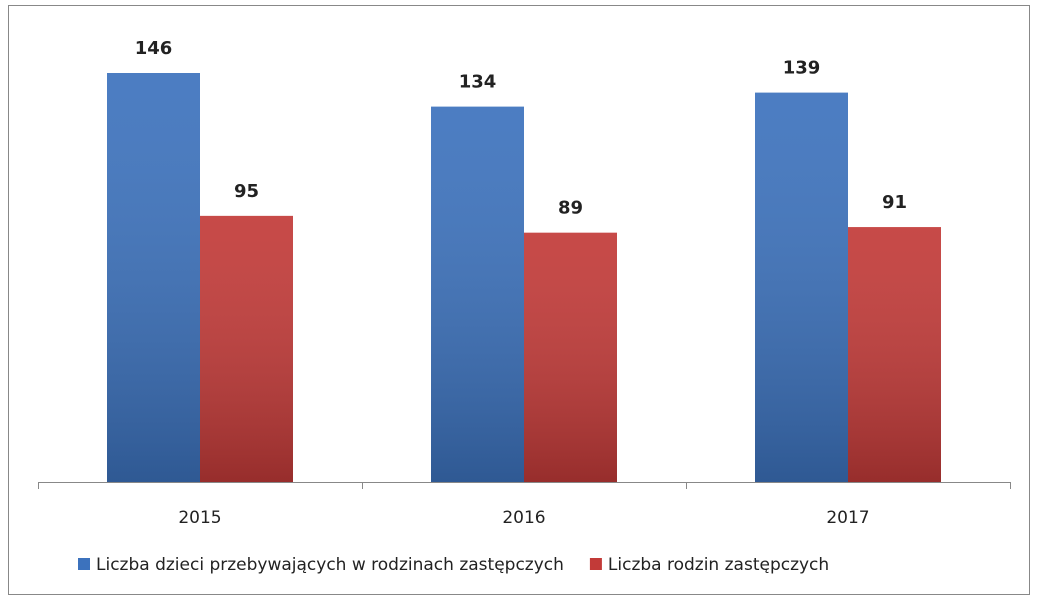 Image resolution: width=1037 pixels, height=599 pixels. I want to click on data-label: 146, so click(154, 48).